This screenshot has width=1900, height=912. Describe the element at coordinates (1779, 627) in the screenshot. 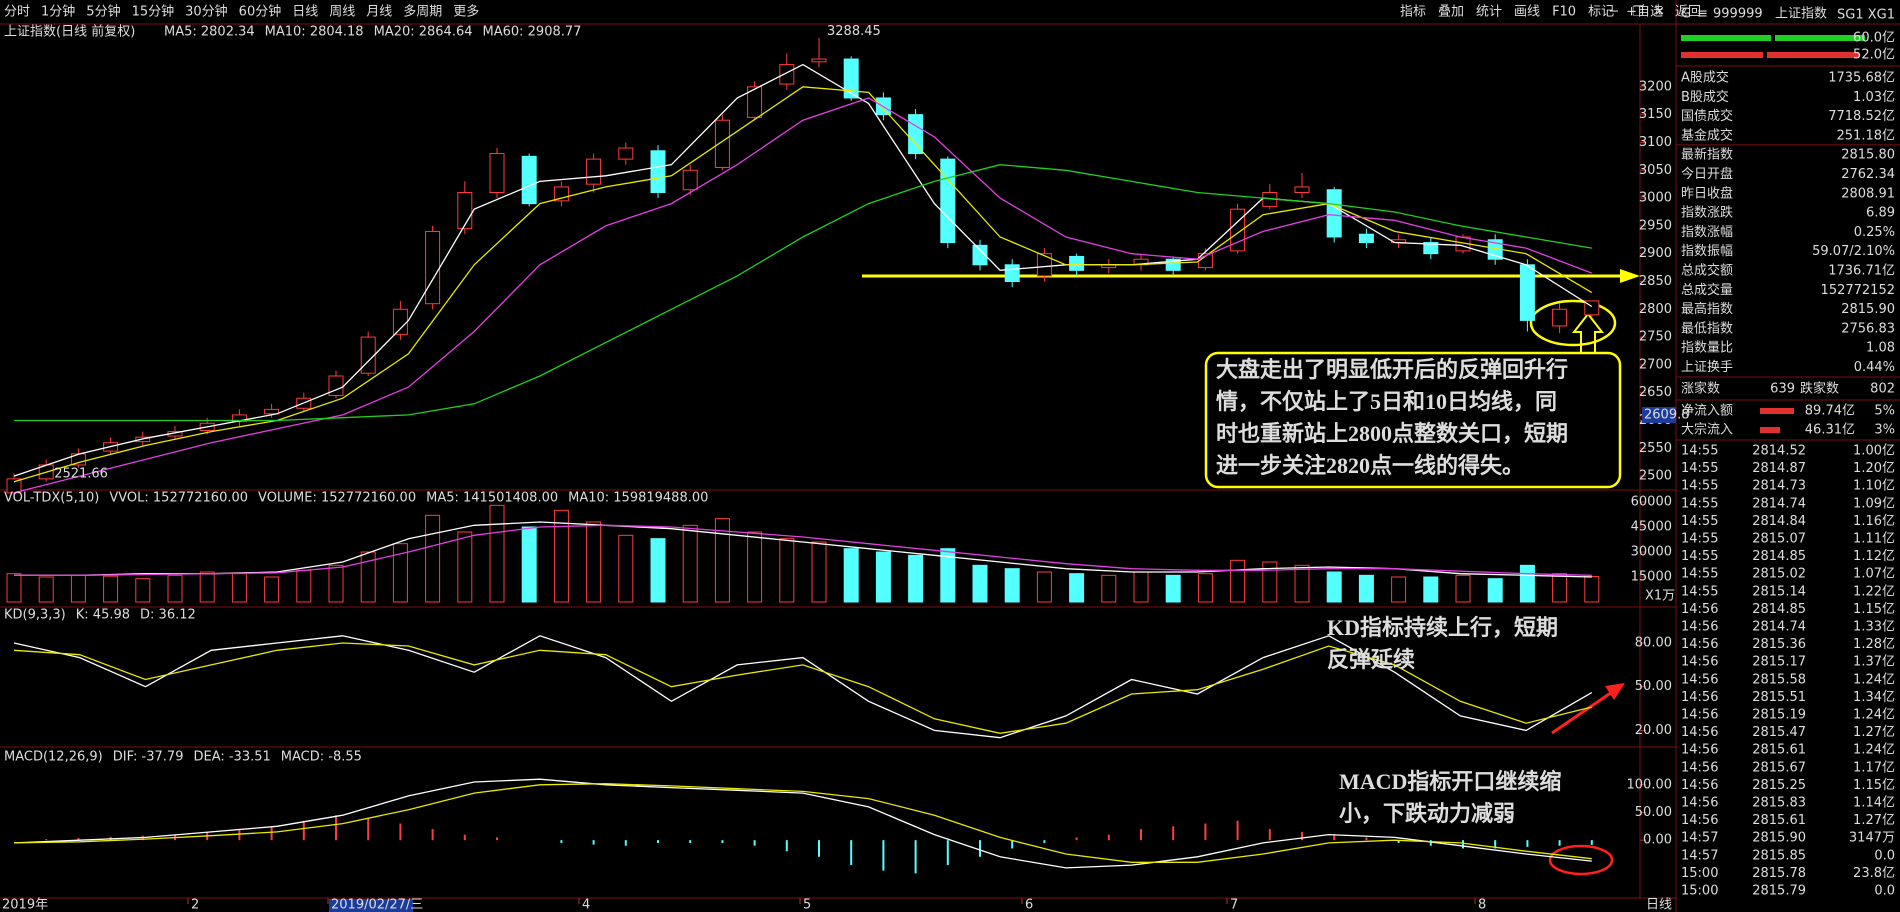

I see `tick-price: 2814.74` at that location.